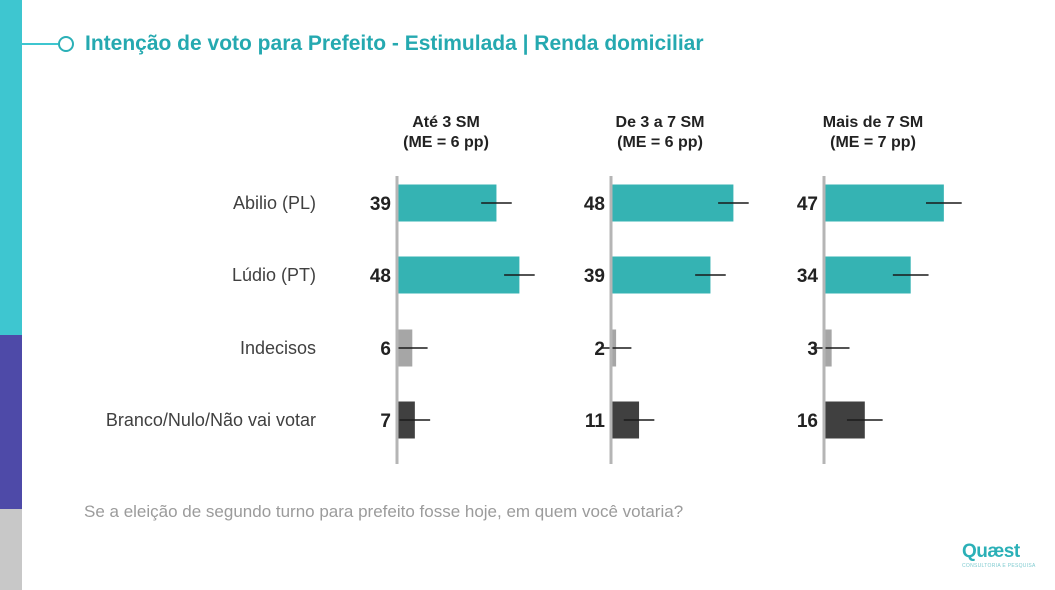 The image size is (1055, 590). What do you see at coordinates (385, 349) in the screenshot?
I see `value-label: 6` at bounding box center [385, 349].